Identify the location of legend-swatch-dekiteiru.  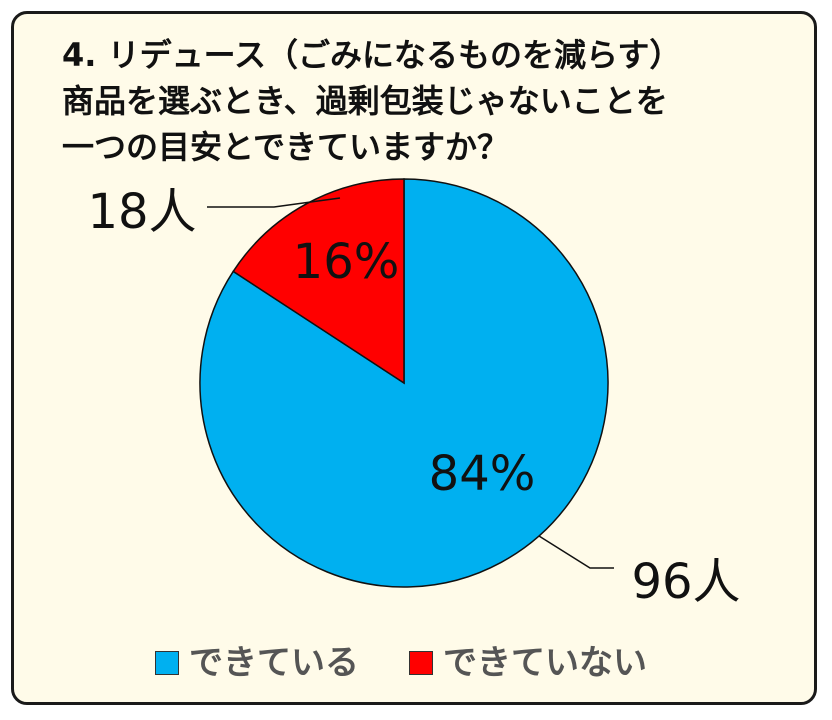
(167, 663).